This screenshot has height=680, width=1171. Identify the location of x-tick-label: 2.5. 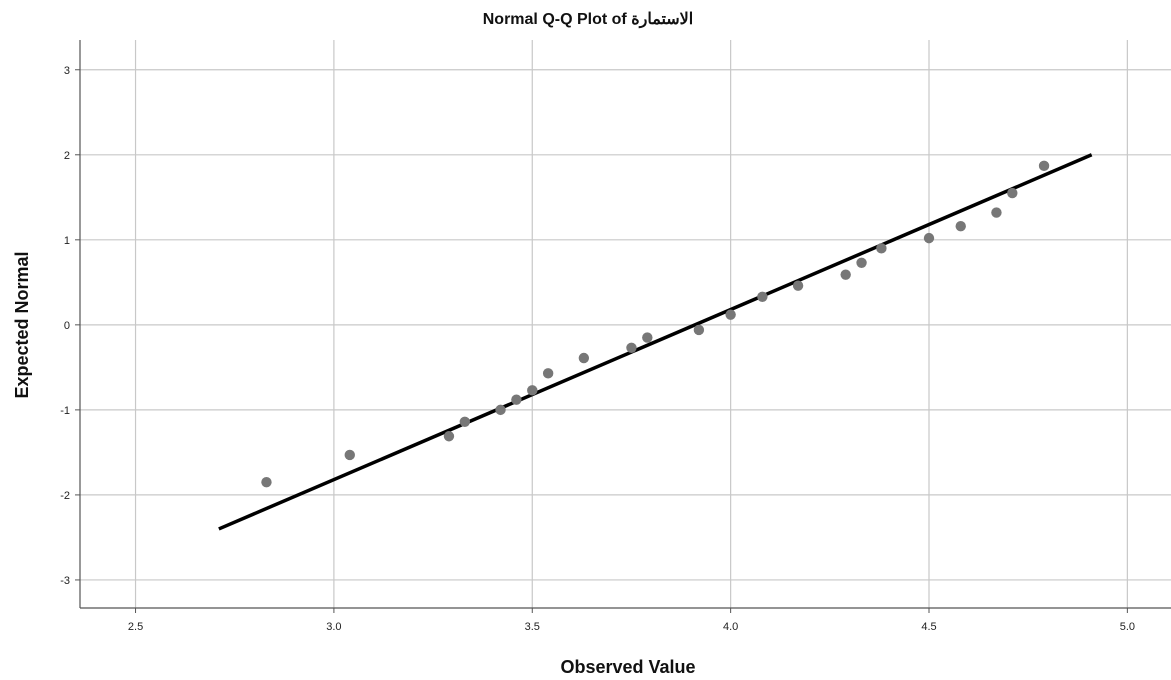
(135, 627).